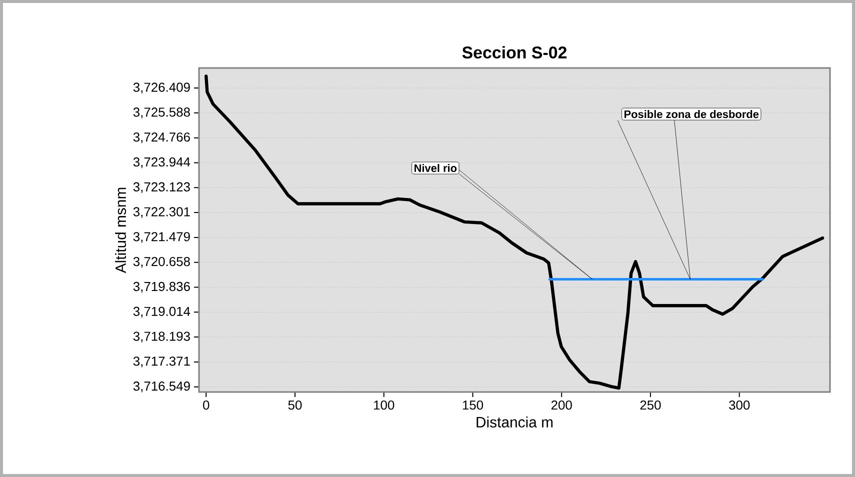  Describe the element at coordinates (561, 405) in the screenshot. I see `x-tick-label: 200` at that location.